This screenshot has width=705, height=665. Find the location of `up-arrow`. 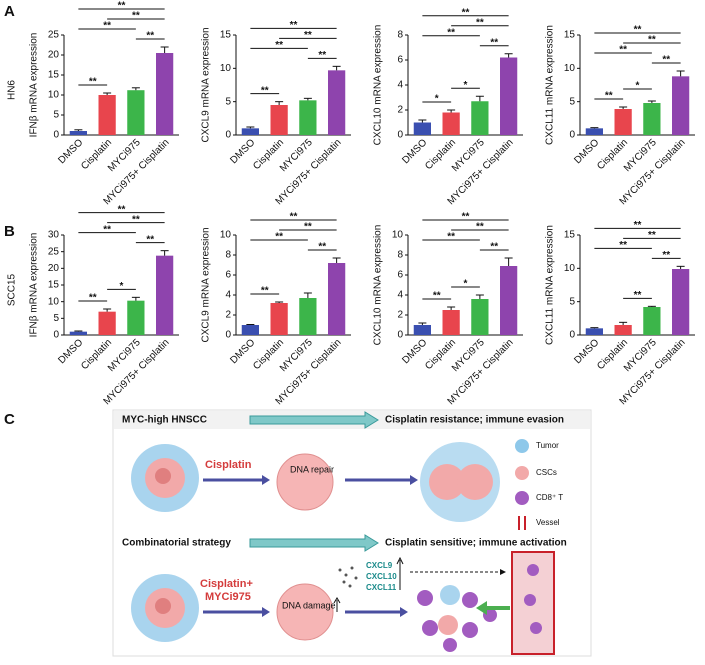

up-arrow is located at coordinates (337, 604).